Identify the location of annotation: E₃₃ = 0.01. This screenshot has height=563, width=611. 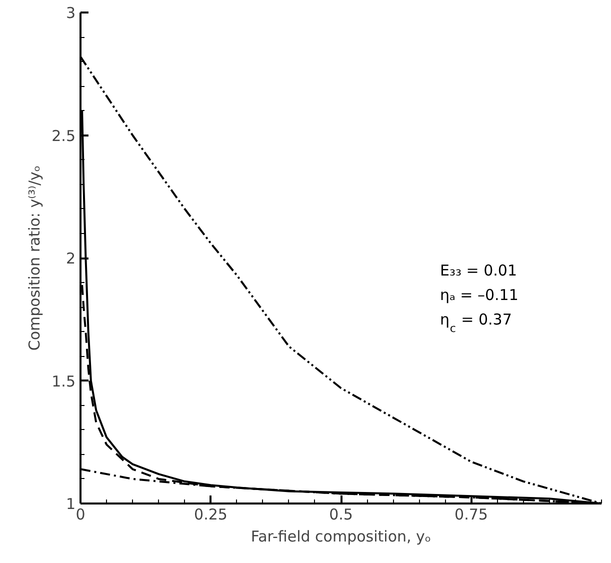
(479, 270).